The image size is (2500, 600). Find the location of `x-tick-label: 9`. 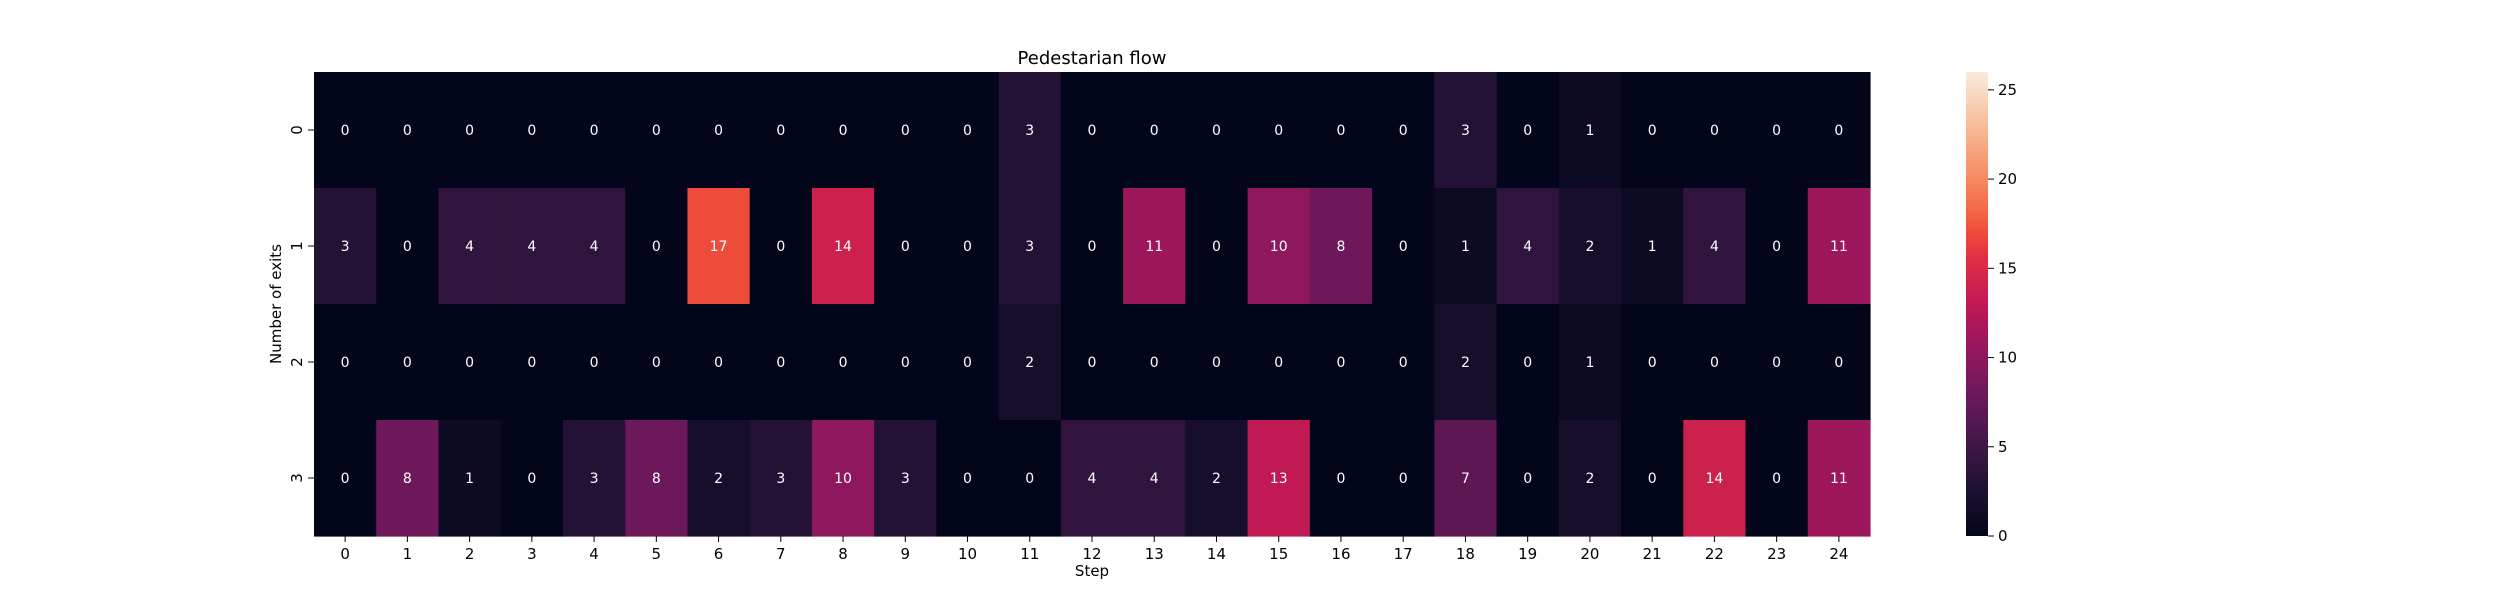

x-tick-label: 9 is located at coordinates (906, 554).